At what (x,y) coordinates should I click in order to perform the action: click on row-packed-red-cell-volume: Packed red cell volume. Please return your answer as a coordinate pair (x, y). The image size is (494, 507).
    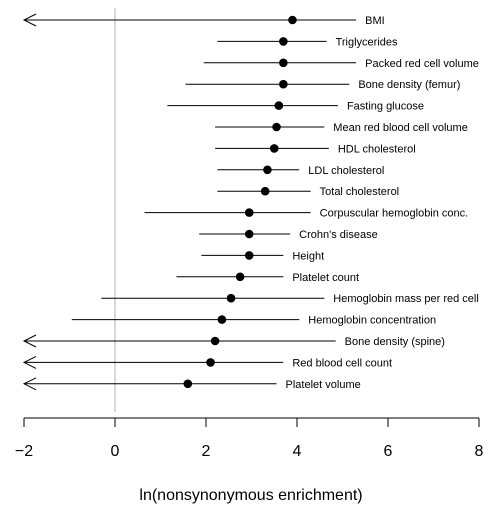
    Looking at the image, I should click on (341, 64).